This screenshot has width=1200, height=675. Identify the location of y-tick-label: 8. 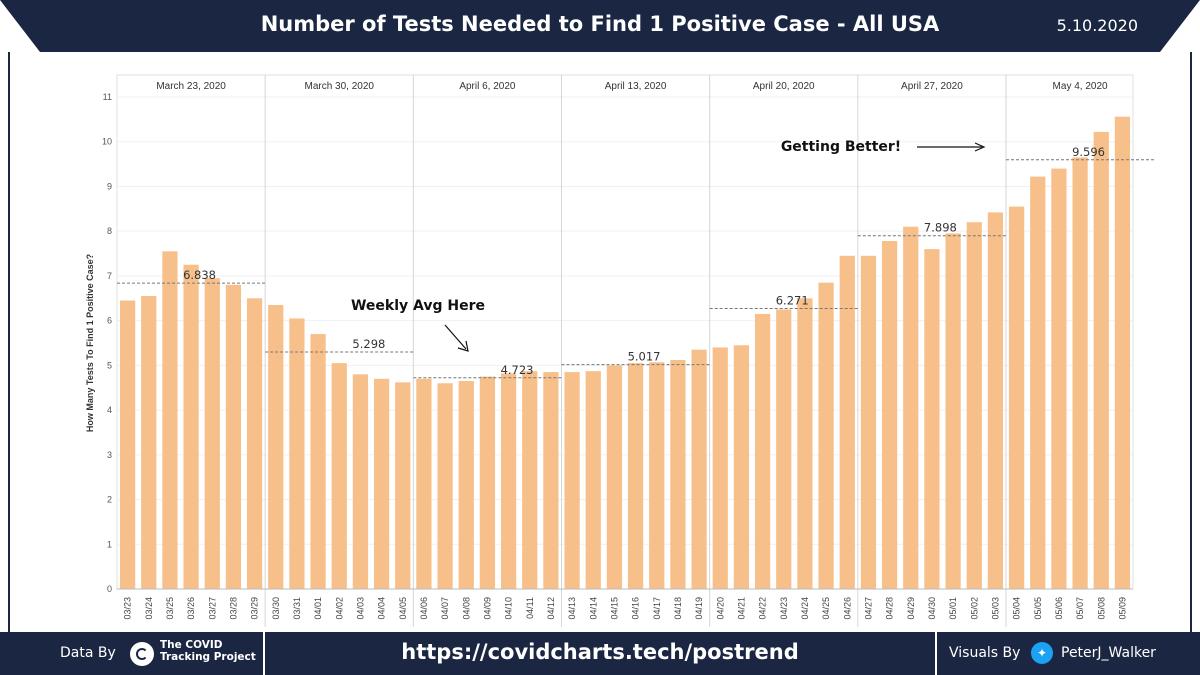
(109, 231).